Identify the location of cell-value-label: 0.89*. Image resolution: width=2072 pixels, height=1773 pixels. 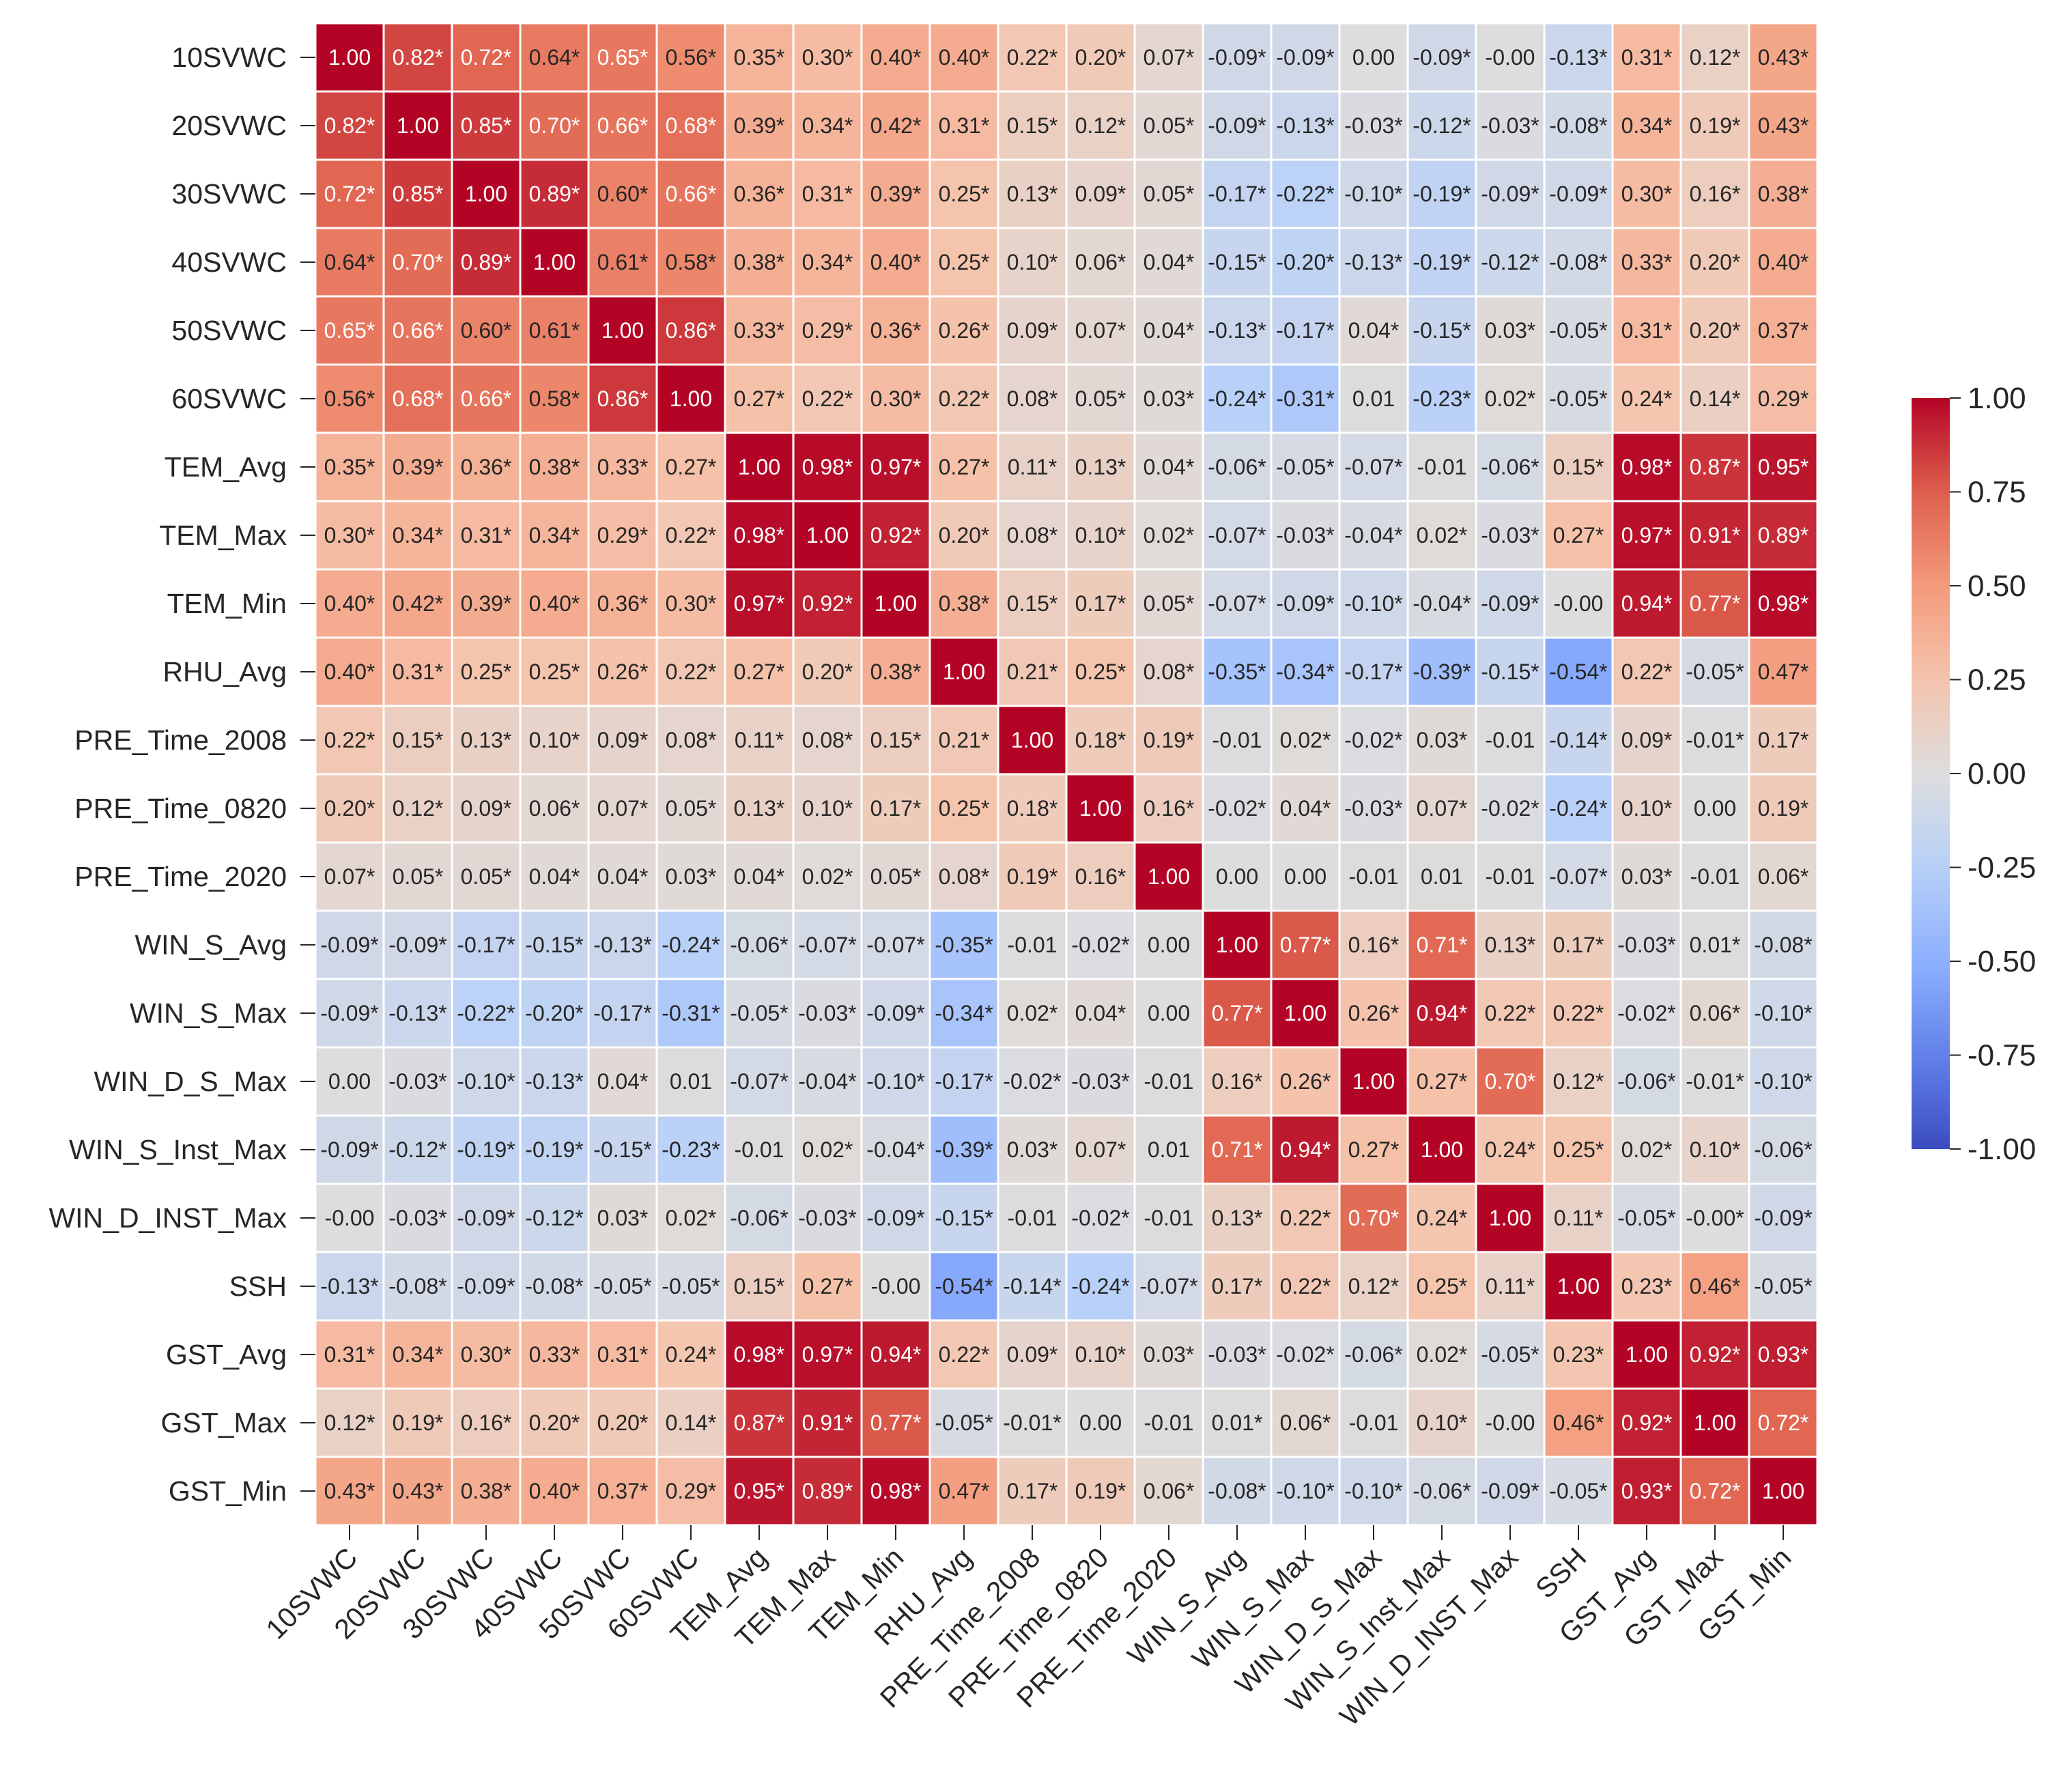
(827, 1491).